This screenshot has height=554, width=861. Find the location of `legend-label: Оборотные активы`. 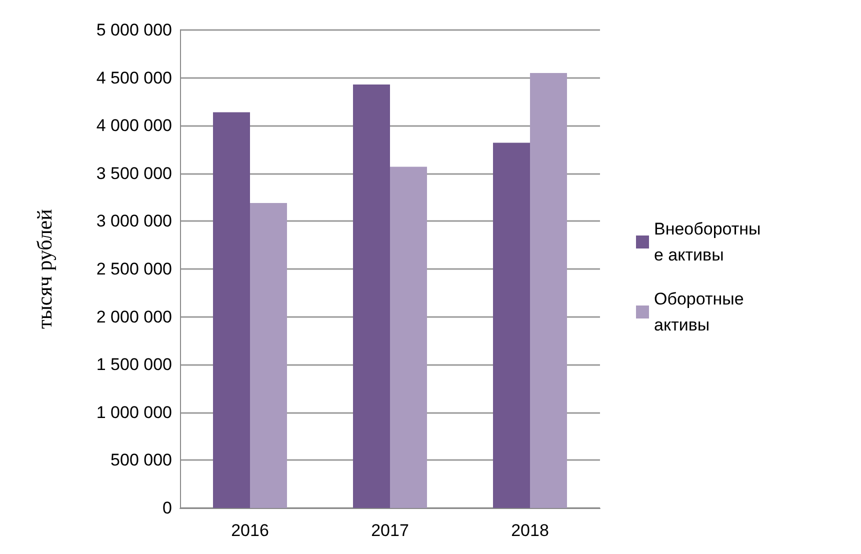

legend-label: Оборотные активы is located at coordinates (701, 312).